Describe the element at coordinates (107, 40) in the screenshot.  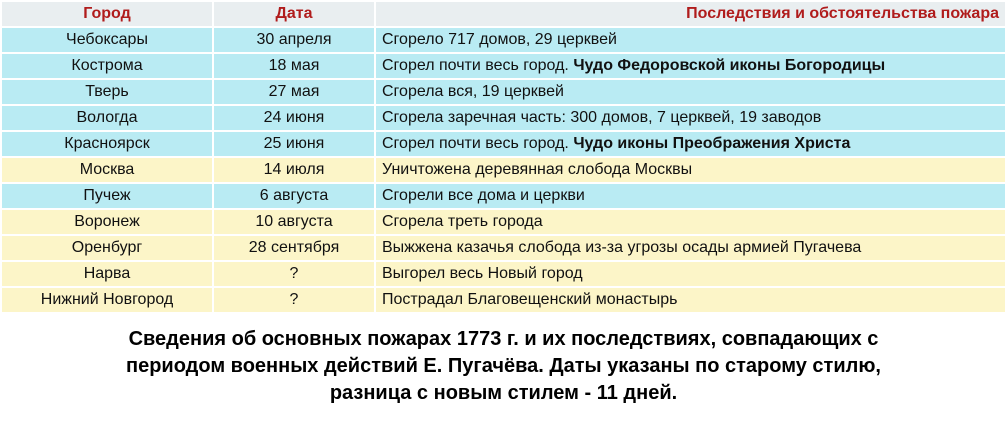
I see `city-cell: Чебоксары` at that location.